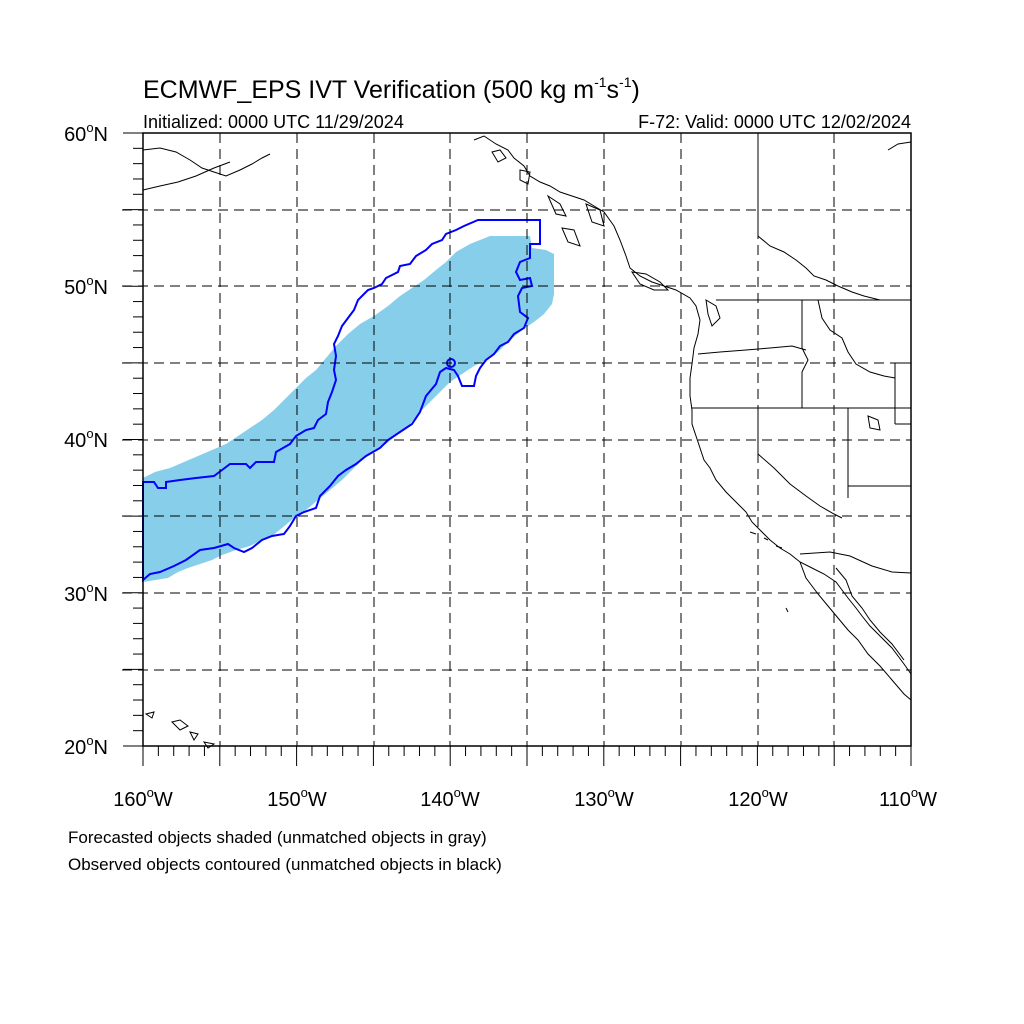  I want to click on state-borders, so click(802, 353).